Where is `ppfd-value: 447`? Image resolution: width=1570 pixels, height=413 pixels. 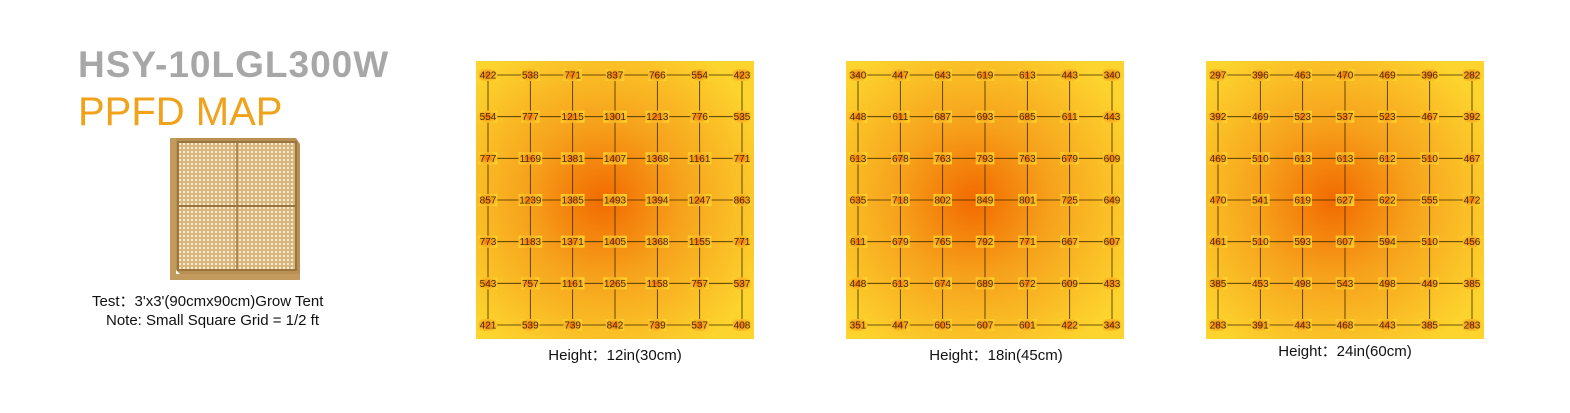 ppfd-value: 447 is located at coordinates (900, 326).